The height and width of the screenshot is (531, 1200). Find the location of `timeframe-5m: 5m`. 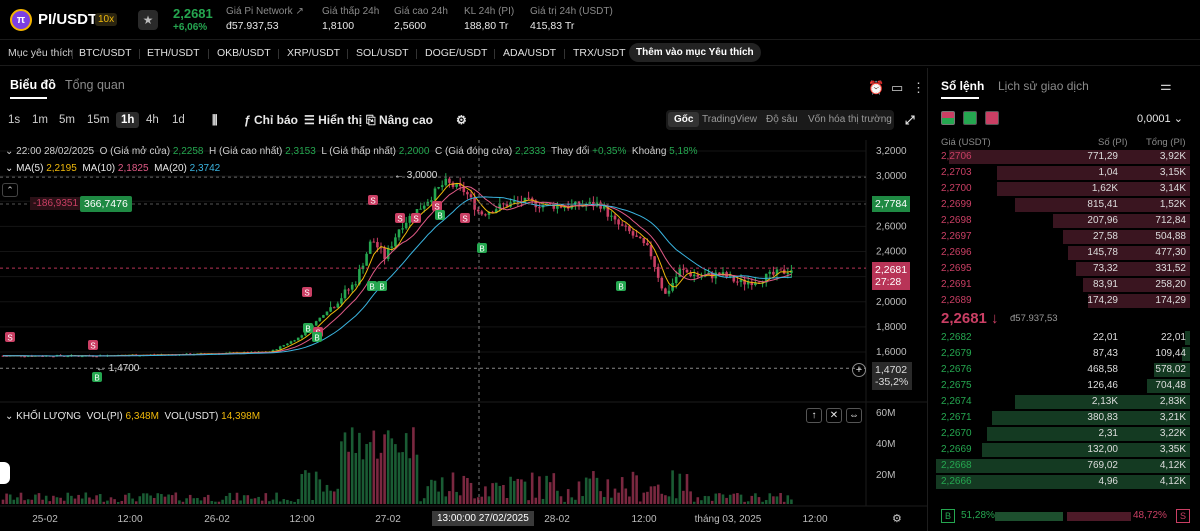

timeframe-5m: 5m is located at coordinates (67, 120).